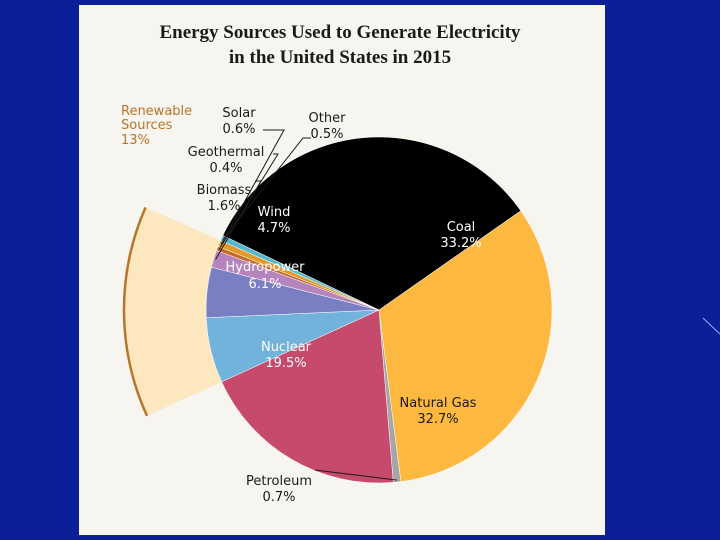 The image size is (720, 540). What do you see at coordinates (264, 284) in the screenshot?
I see `value-hydropower: 6.1%` at bounding box center [264, 284].